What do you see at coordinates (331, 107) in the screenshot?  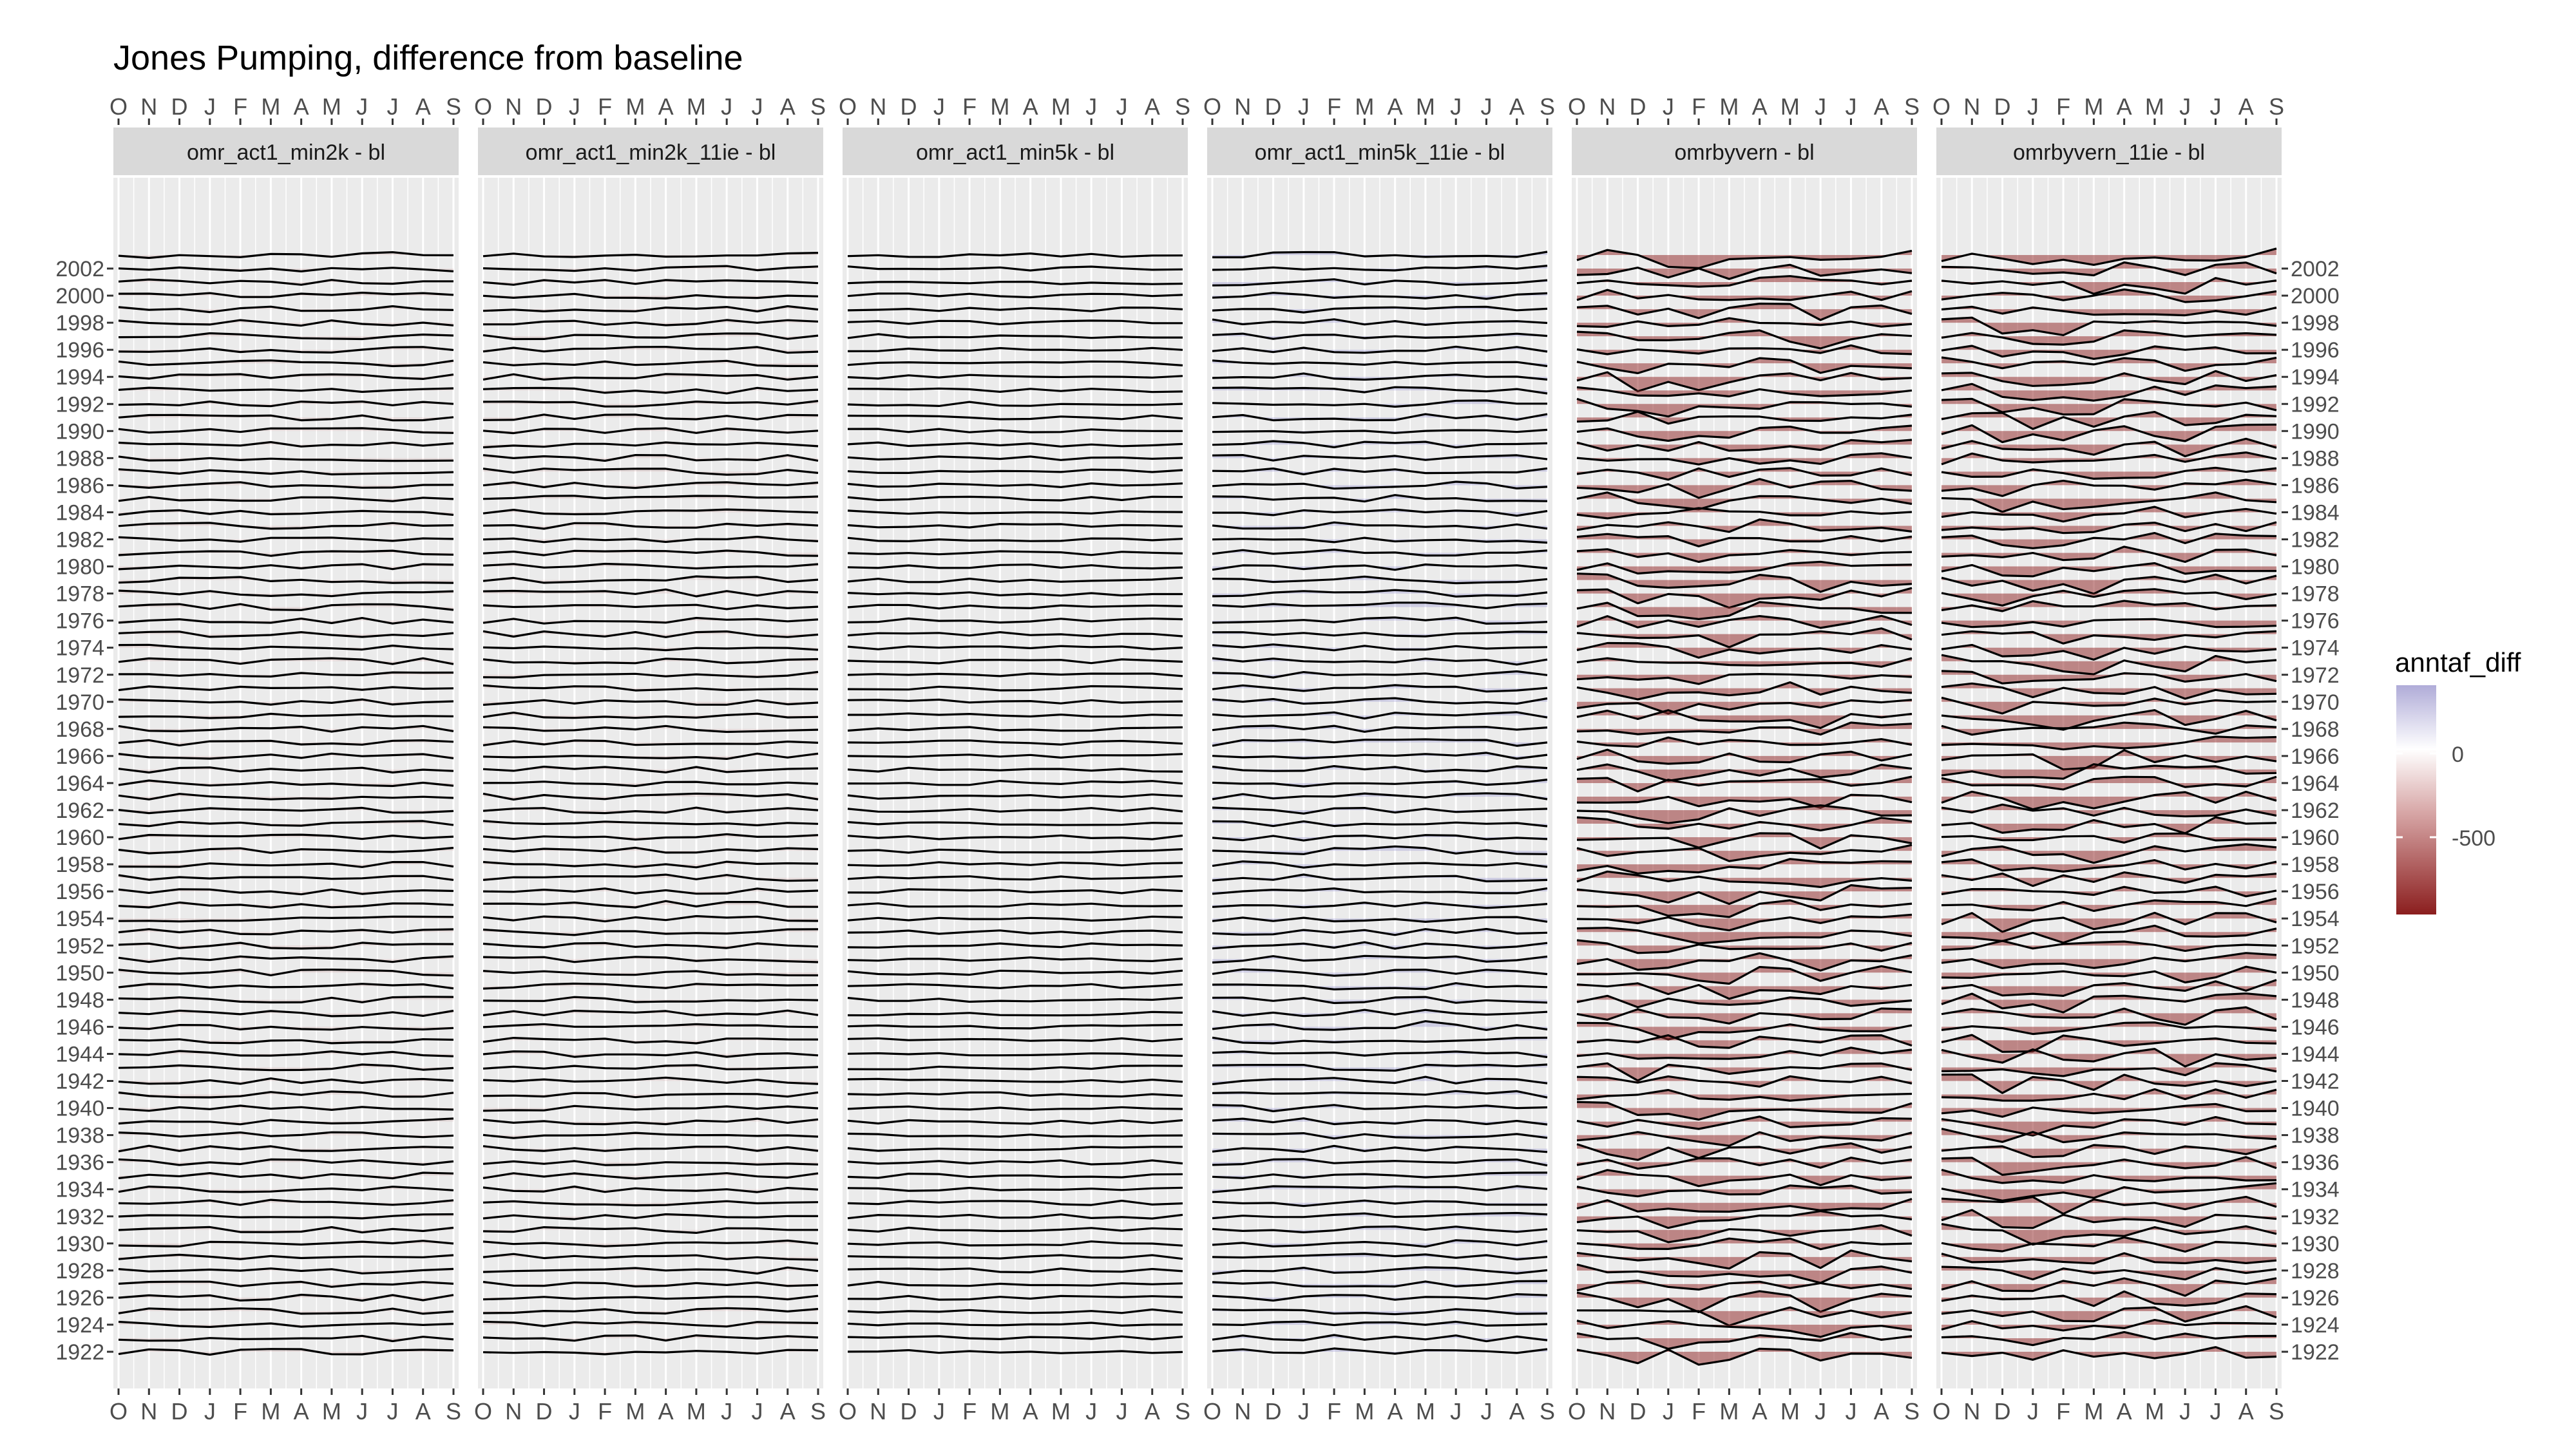 I see `x-tick-label-top: M` at bounding box center [331, 107].